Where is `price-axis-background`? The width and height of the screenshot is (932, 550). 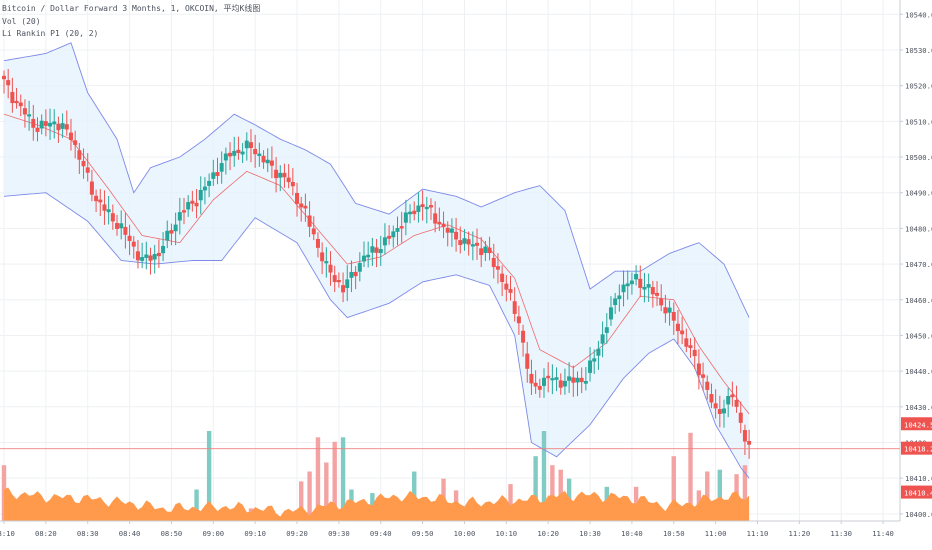
price-axis-background is located at coordinates (916, 275).